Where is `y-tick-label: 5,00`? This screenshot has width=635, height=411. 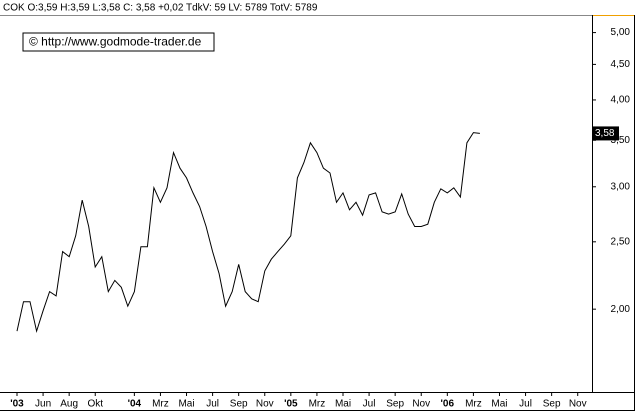 y-tick-label: 5,00 is located at coordinates (621, 32).